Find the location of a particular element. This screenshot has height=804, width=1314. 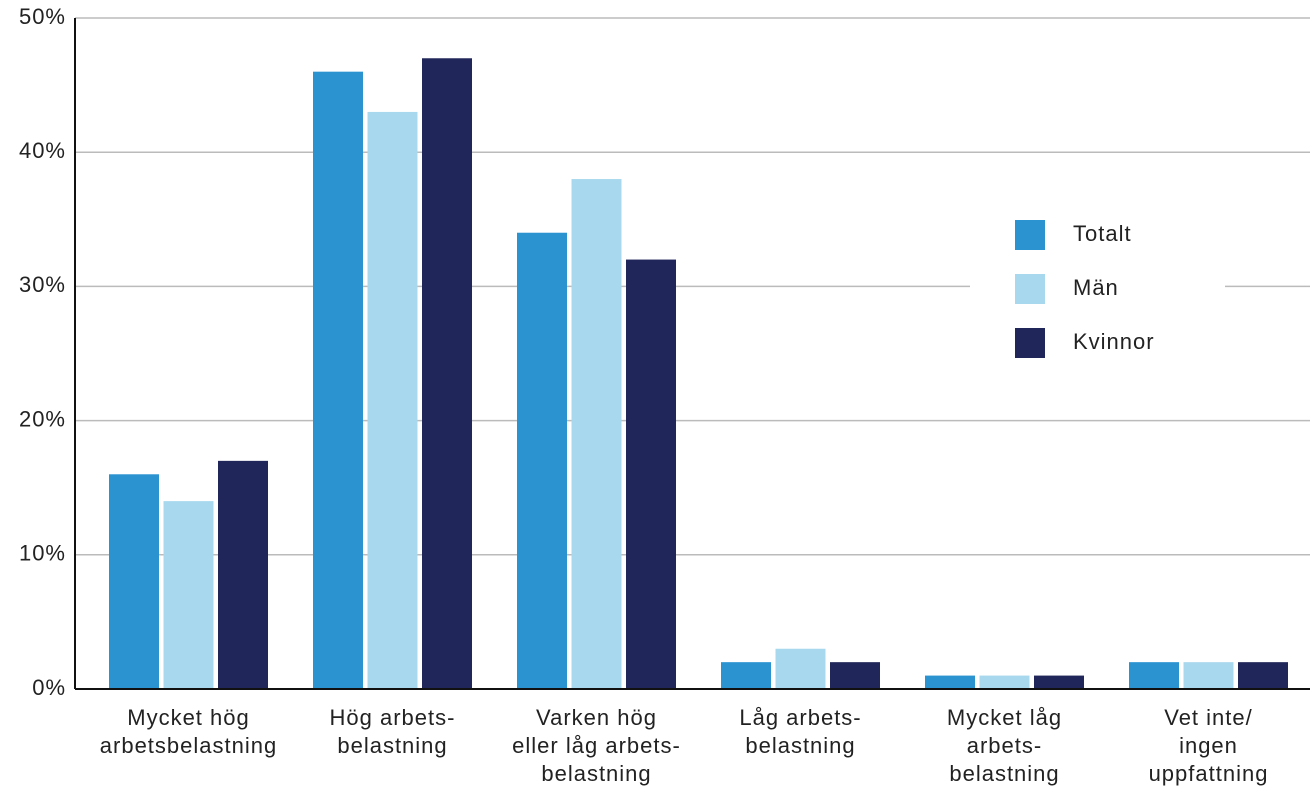

legend-label: Totalt is located at coordinates (1102, 233).